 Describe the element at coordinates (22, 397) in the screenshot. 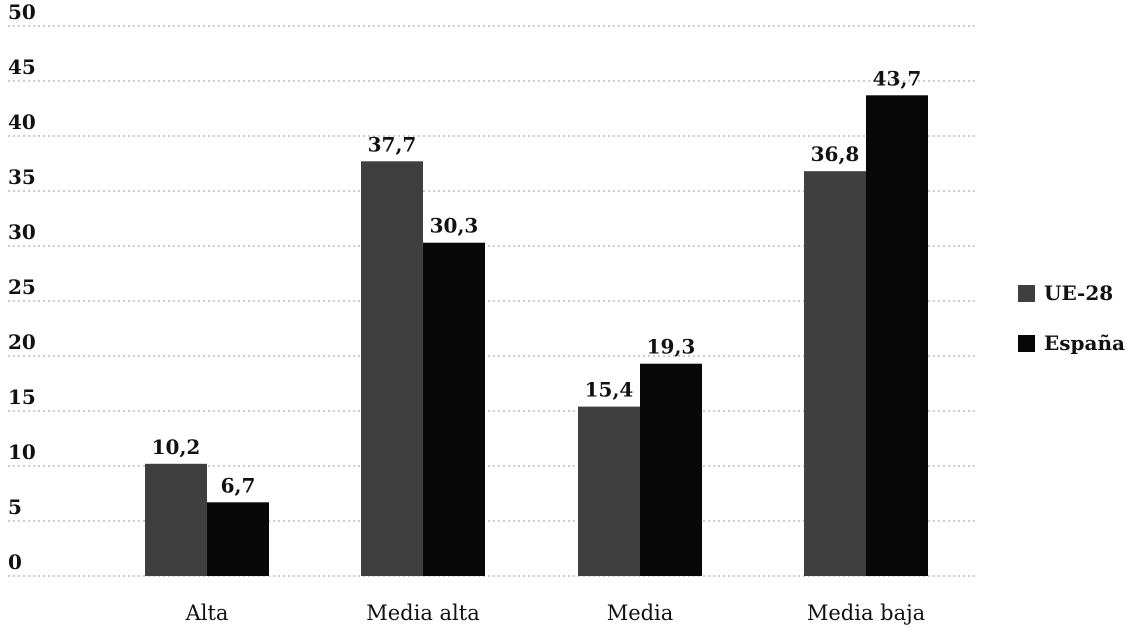

I see `y-tick-label: 15` at that location.